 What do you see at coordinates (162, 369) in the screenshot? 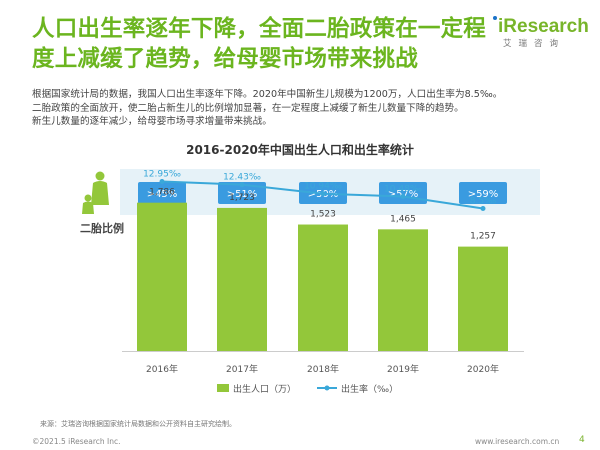
I see `x-tick-label: 2016年` at bounding box center [162, 369].